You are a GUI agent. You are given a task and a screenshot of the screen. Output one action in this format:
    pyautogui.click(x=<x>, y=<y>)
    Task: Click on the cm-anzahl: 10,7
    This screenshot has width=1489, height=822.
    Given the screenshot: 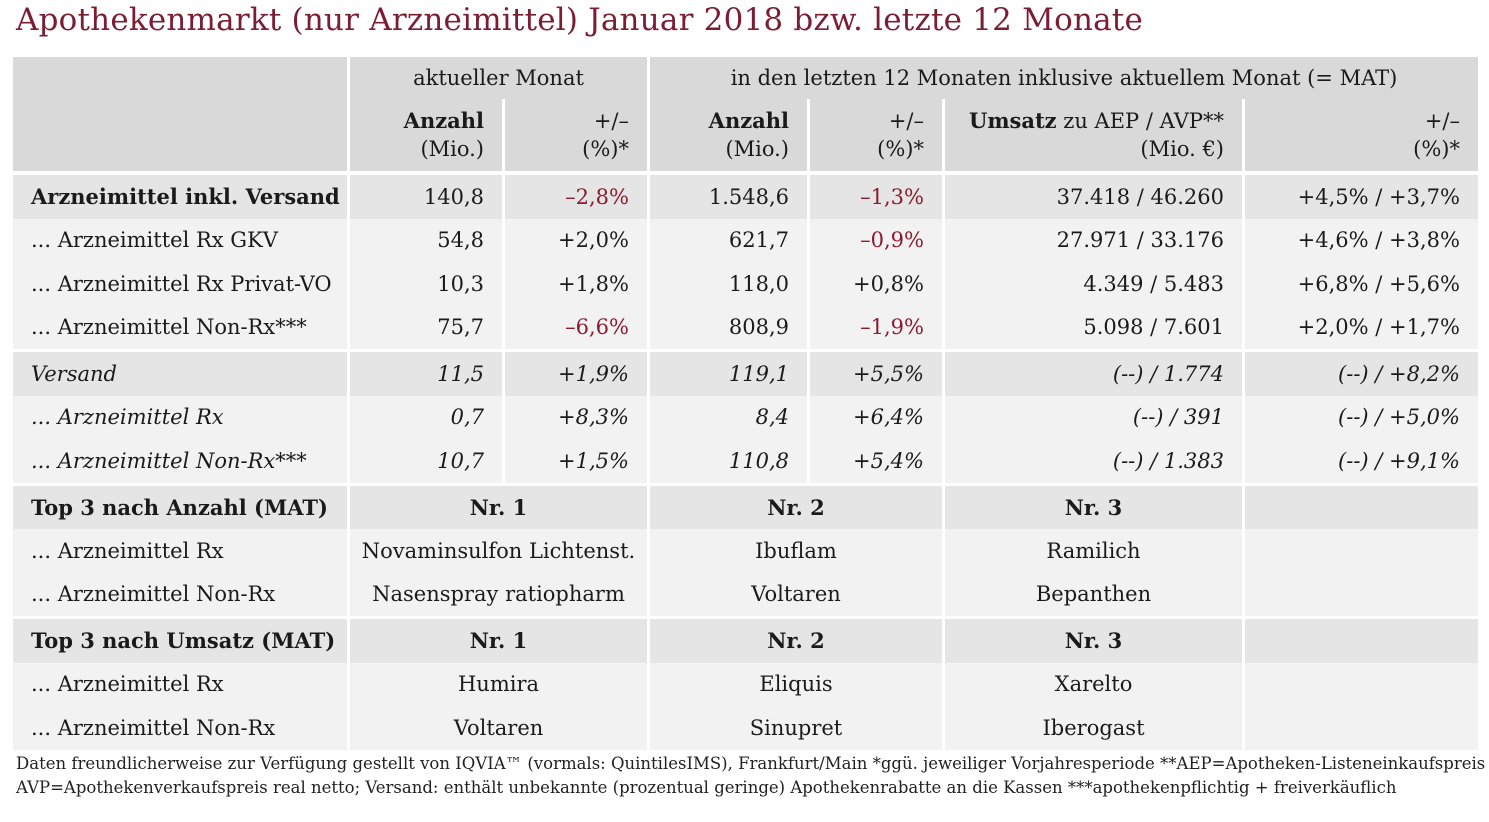 What is the action you would take?
    pyautogui.click(x=427, y=461)
    